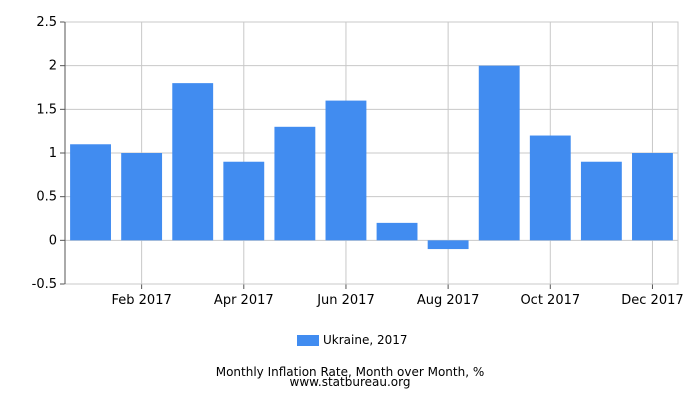 Image resolution: width=700 pixels, height=400 pixels. I want to click on legend-swatch-ukraine-2017, so click(308, 340).